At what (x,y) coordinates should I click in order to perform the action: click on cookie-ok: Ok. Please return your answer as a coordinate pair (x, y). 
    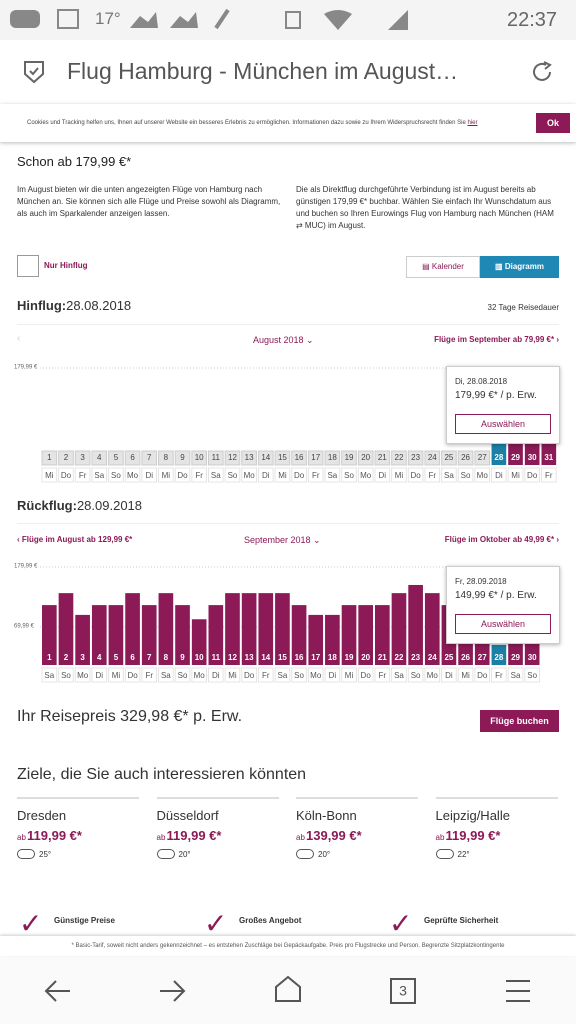
    Looking at the image, I should click on (553, 123).